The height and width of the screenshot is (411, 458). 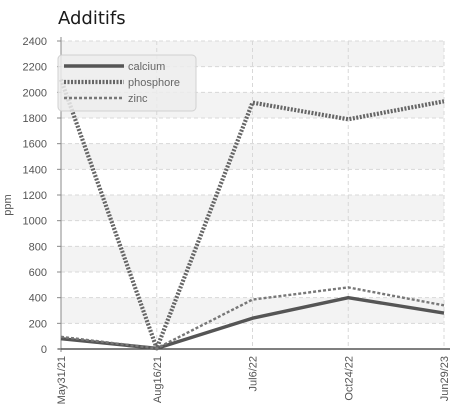 I want to click on legend-box, so click(x=127, y=83).